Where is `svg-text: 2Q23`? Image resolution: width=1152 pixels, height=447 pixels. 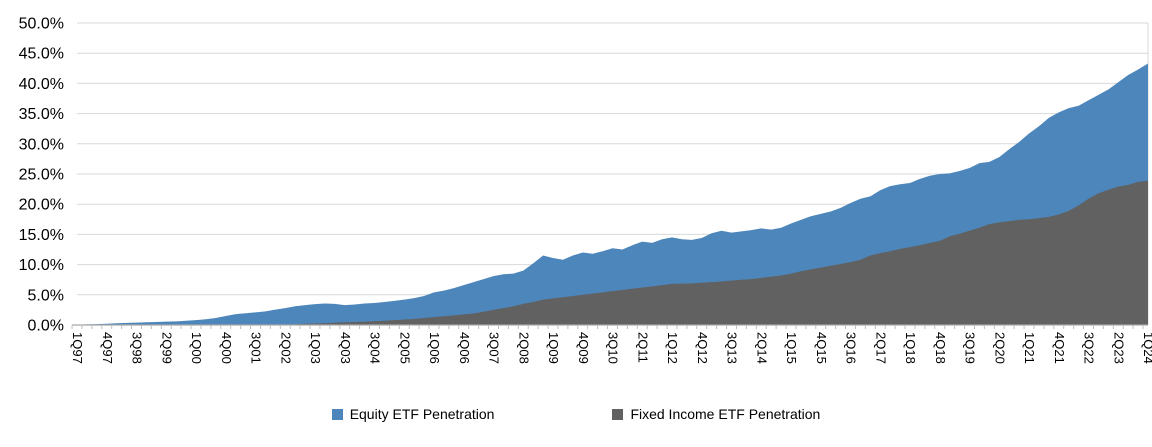
svg-text: 2Q23 is located at coordinates (1118, 348).